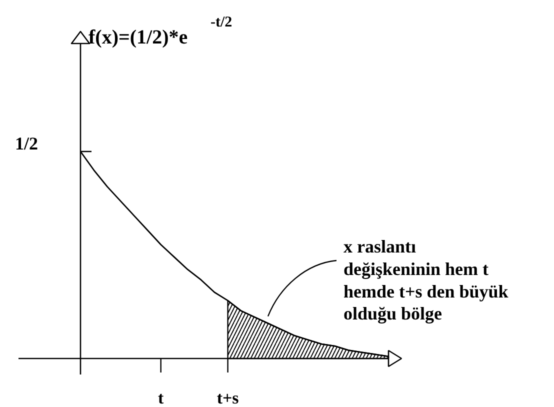  What do you see at coordinates (26, 144) in the screenshot?
I see `text: 1/2` at bounding box center [26, 144].